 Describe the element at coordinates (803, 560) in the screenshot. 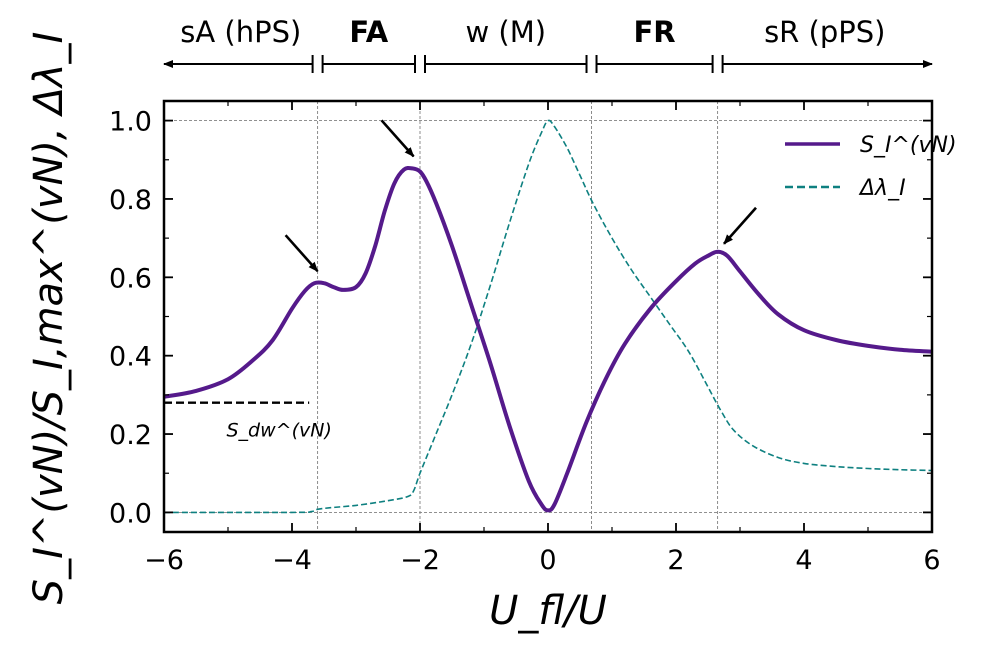

I see `x-tick-label-5: 4` at that location.